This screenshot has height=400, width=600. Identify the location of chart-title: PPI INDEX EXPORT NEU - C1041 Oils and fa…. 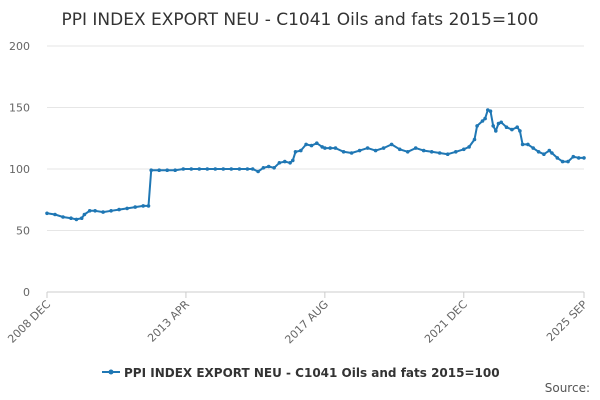
(300, 20).